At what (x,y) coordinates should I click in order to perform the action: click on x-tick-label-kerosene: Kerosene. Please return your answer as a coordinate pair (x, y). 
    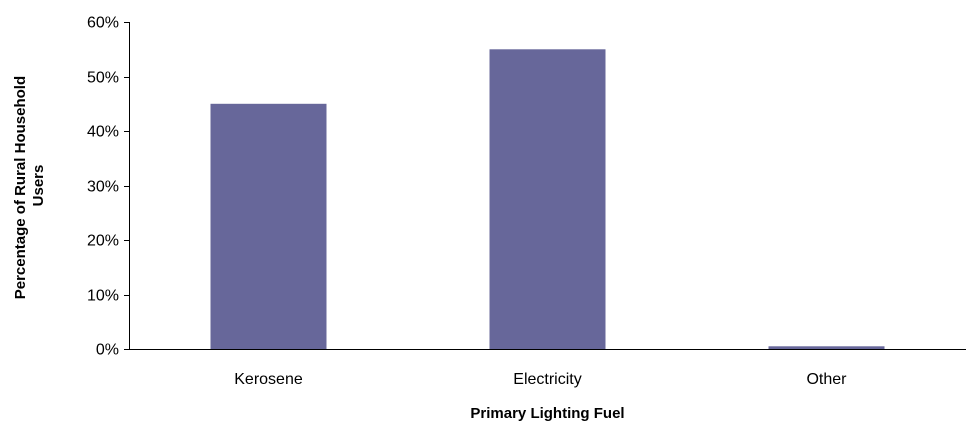
    Looking at the image, I should click on (268, 379).